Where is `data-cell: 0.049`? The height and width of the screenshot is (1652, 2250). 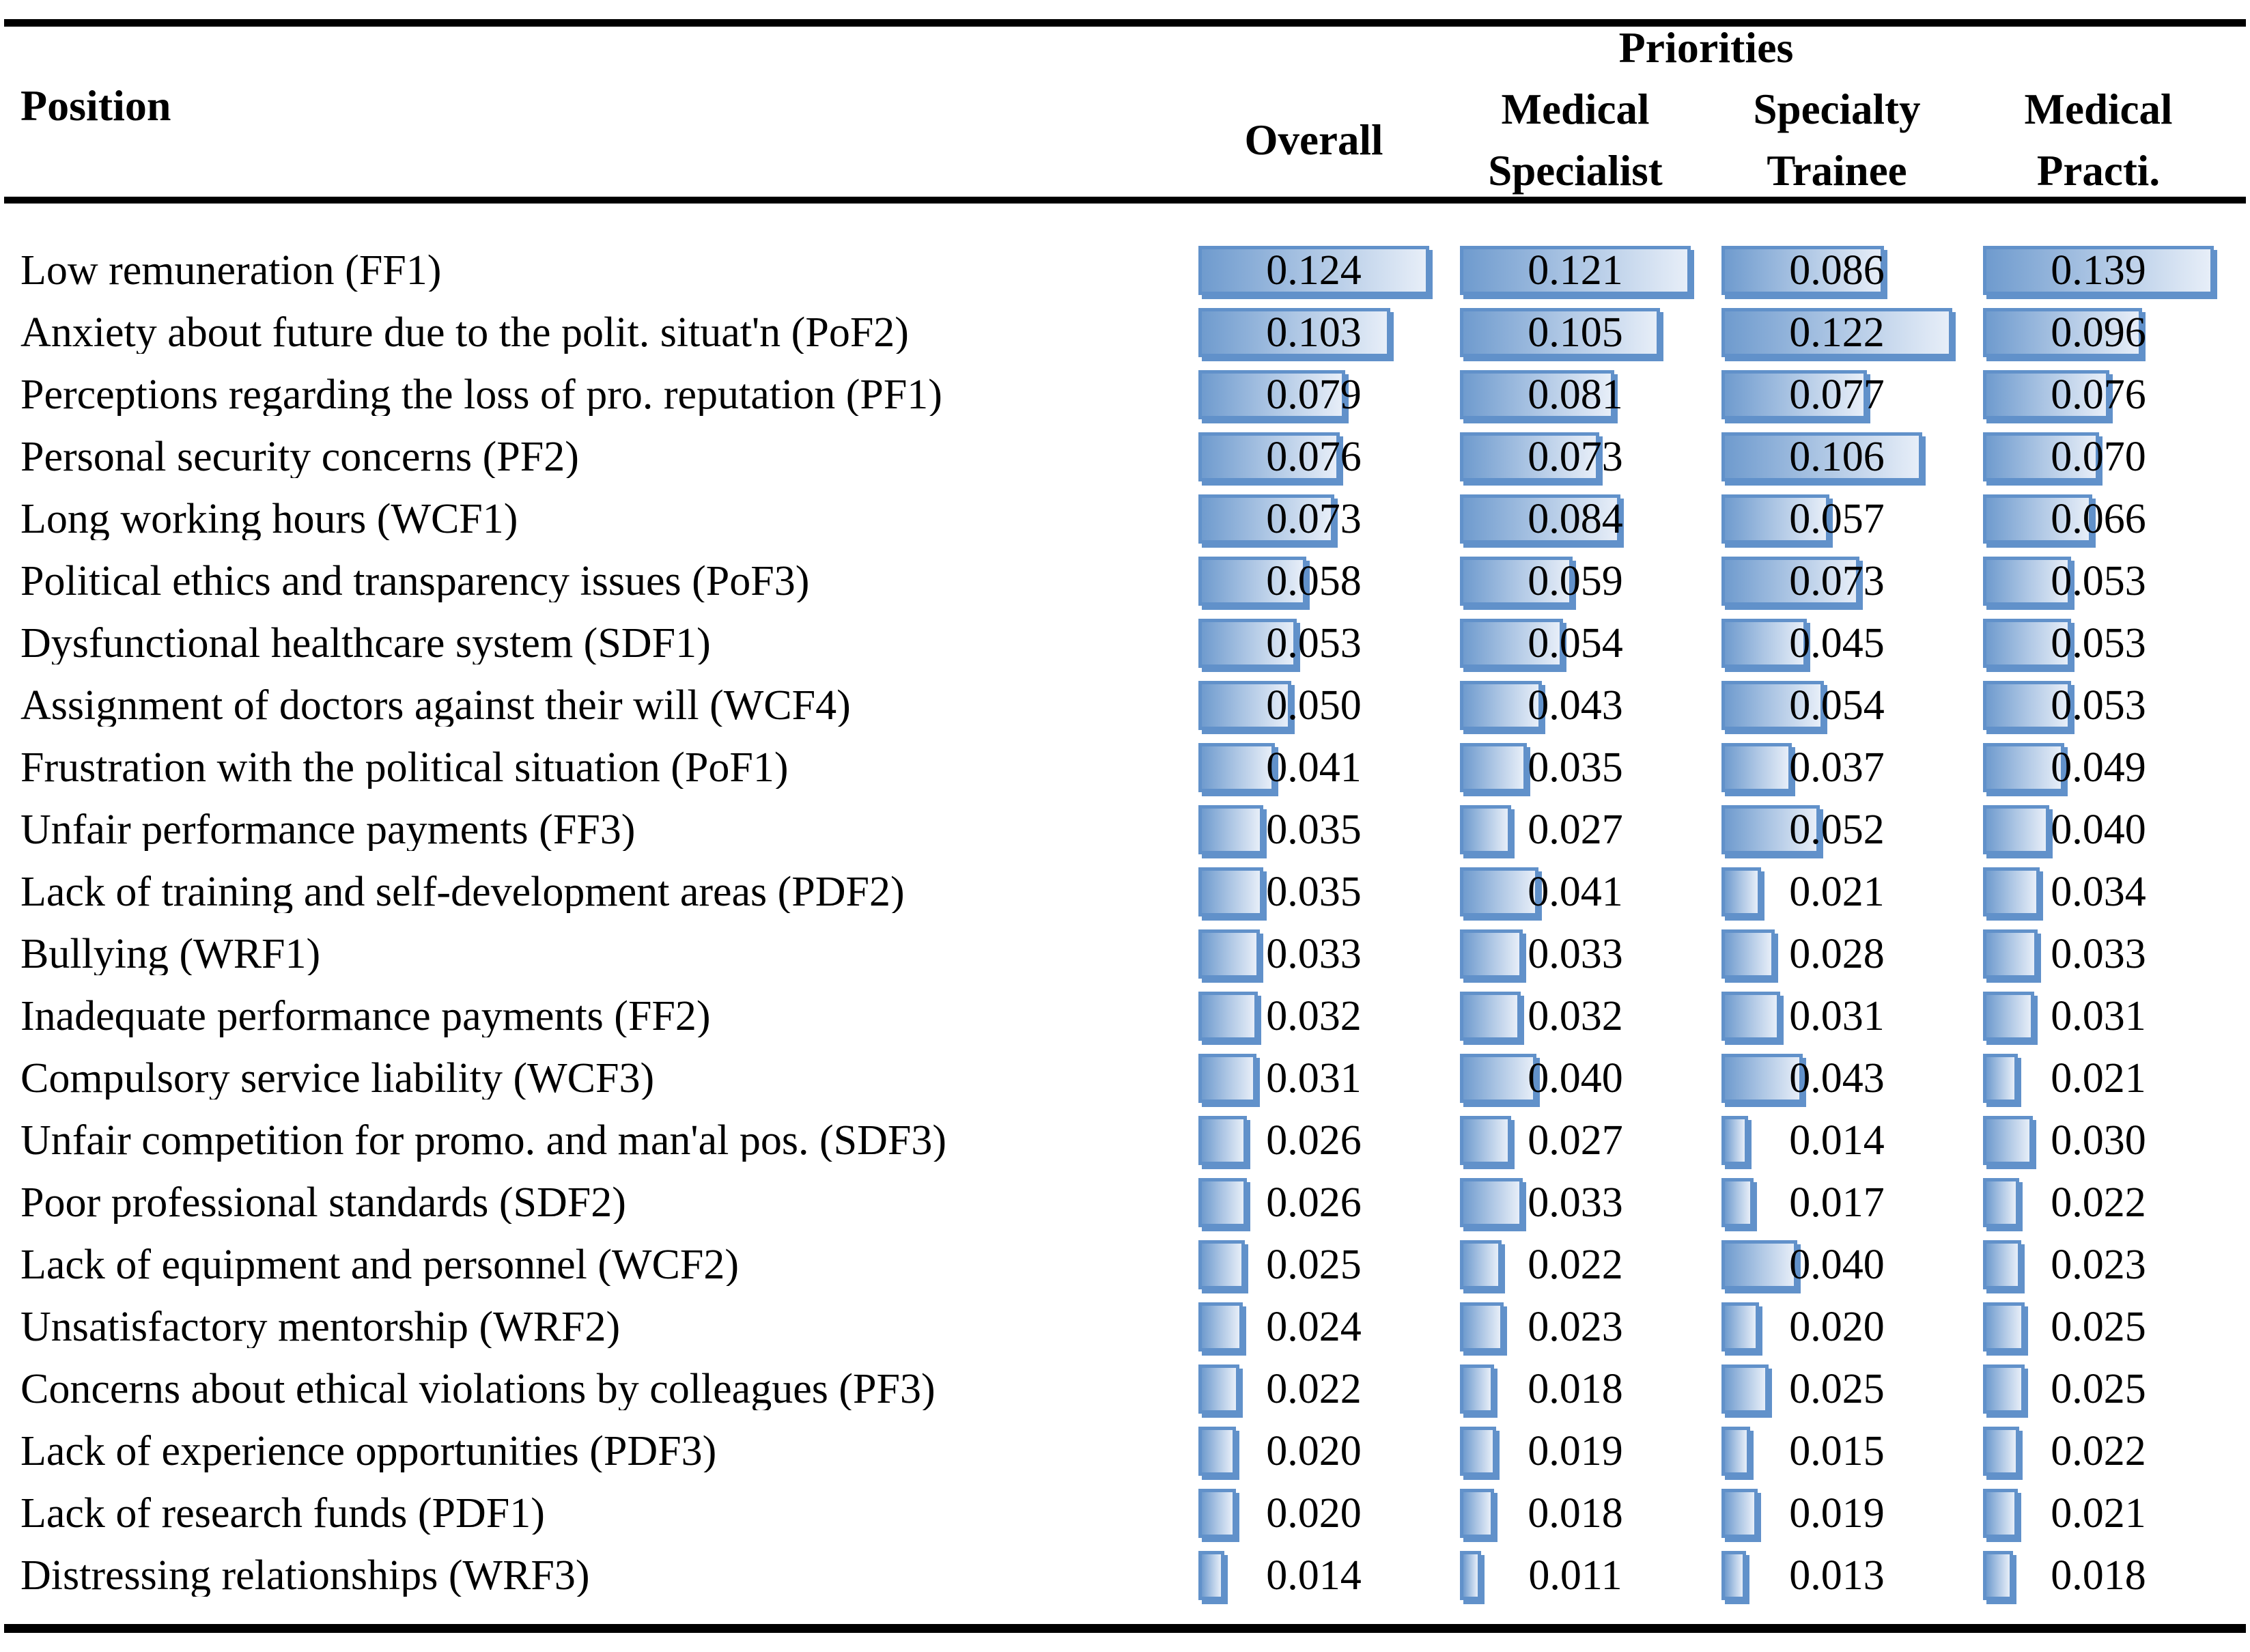 data-cell: 0.049 is located at coordinates (2098, 767).